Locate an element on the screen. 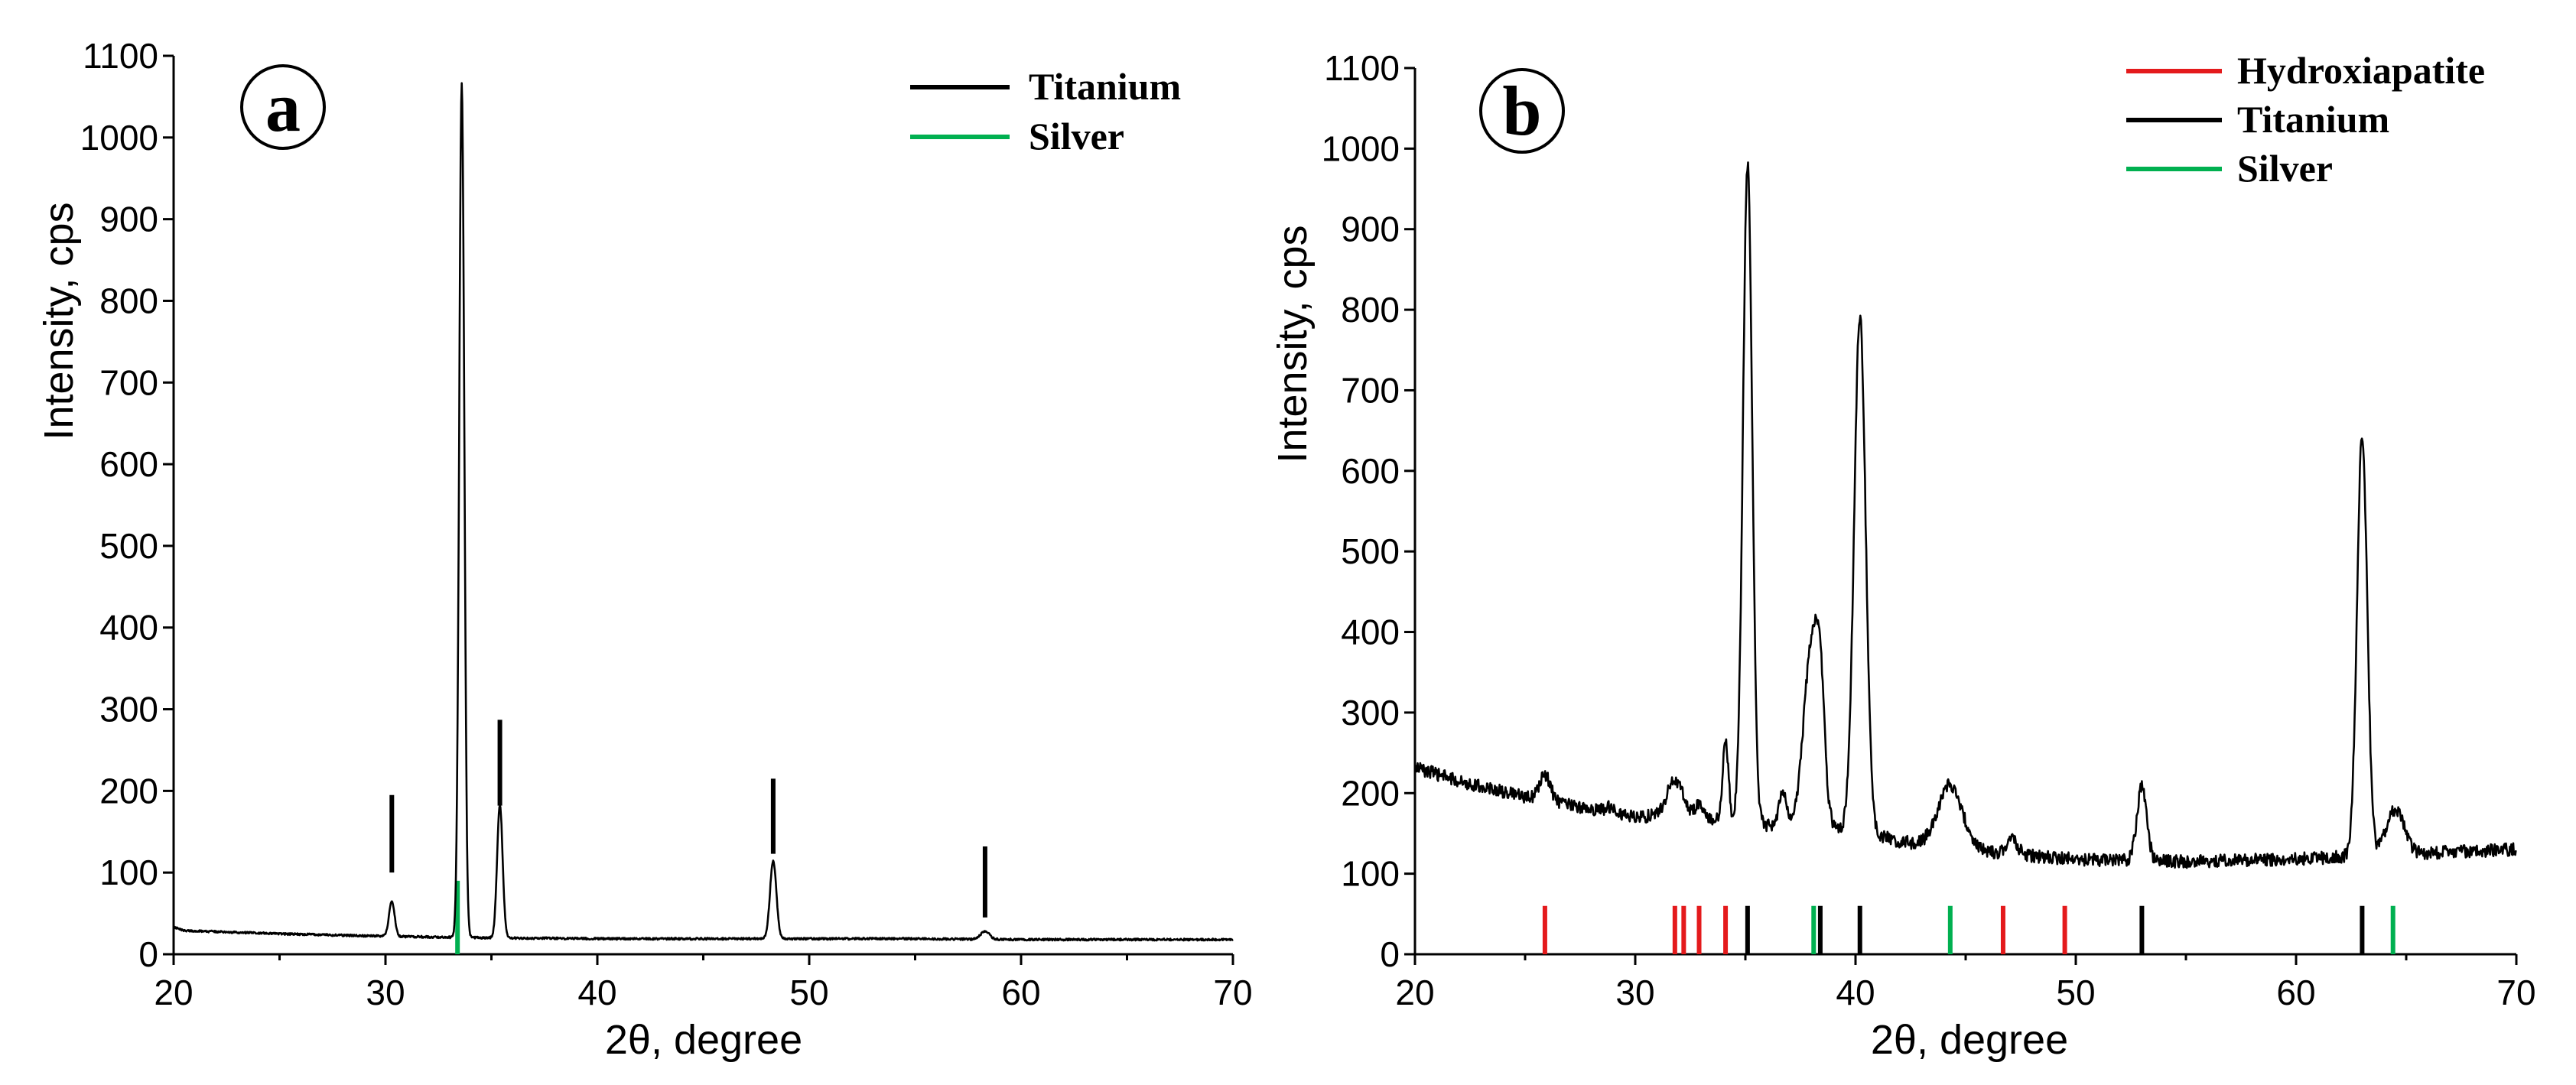 This screenshot has width=2576, height=1085. x-tick-label-b: 50 is located at coordinates (2075, 993).